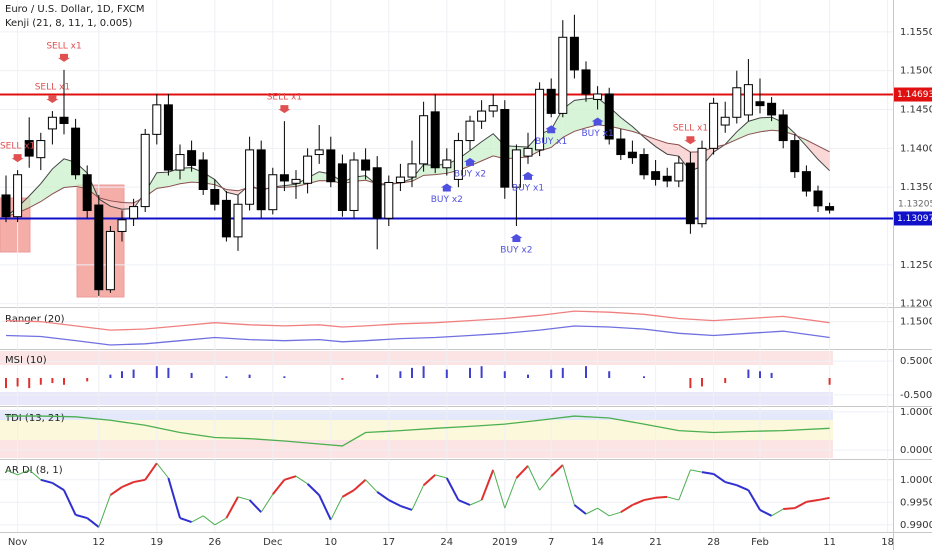 This screenshot has width=932, height=550. Describe the element at coordinates (156, 542) in the screenshot. I see `x-tick-label: 19` at that location.